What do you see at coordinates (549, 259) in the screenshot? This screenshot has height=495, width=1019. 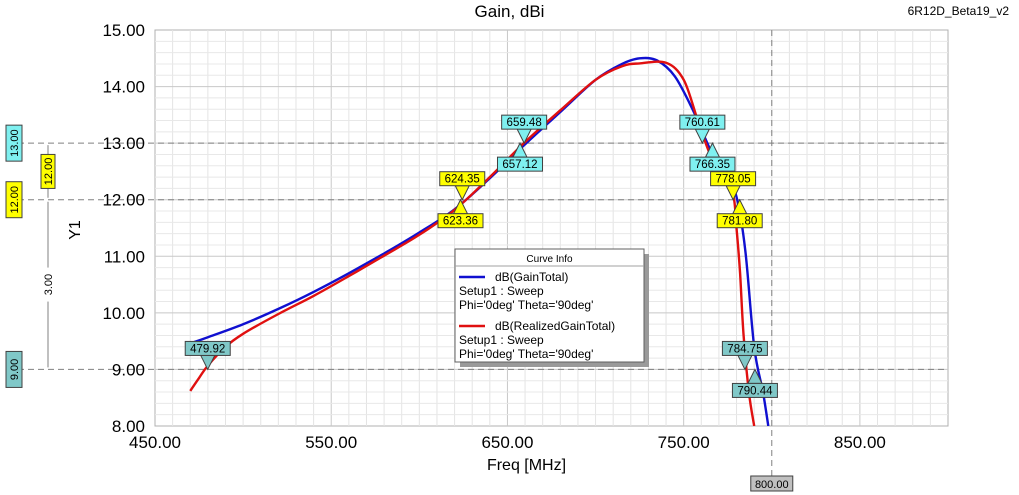 I see `legend-title: Curve Info` at bounding box center [549, 259].